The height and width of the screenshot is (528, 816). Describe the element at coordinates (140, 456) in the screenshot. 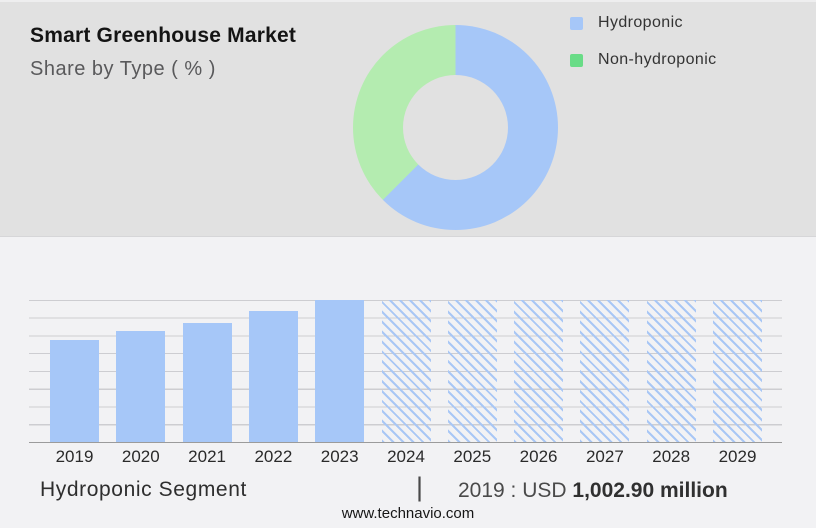

I see `x-tick-2020: 2020` at that location.